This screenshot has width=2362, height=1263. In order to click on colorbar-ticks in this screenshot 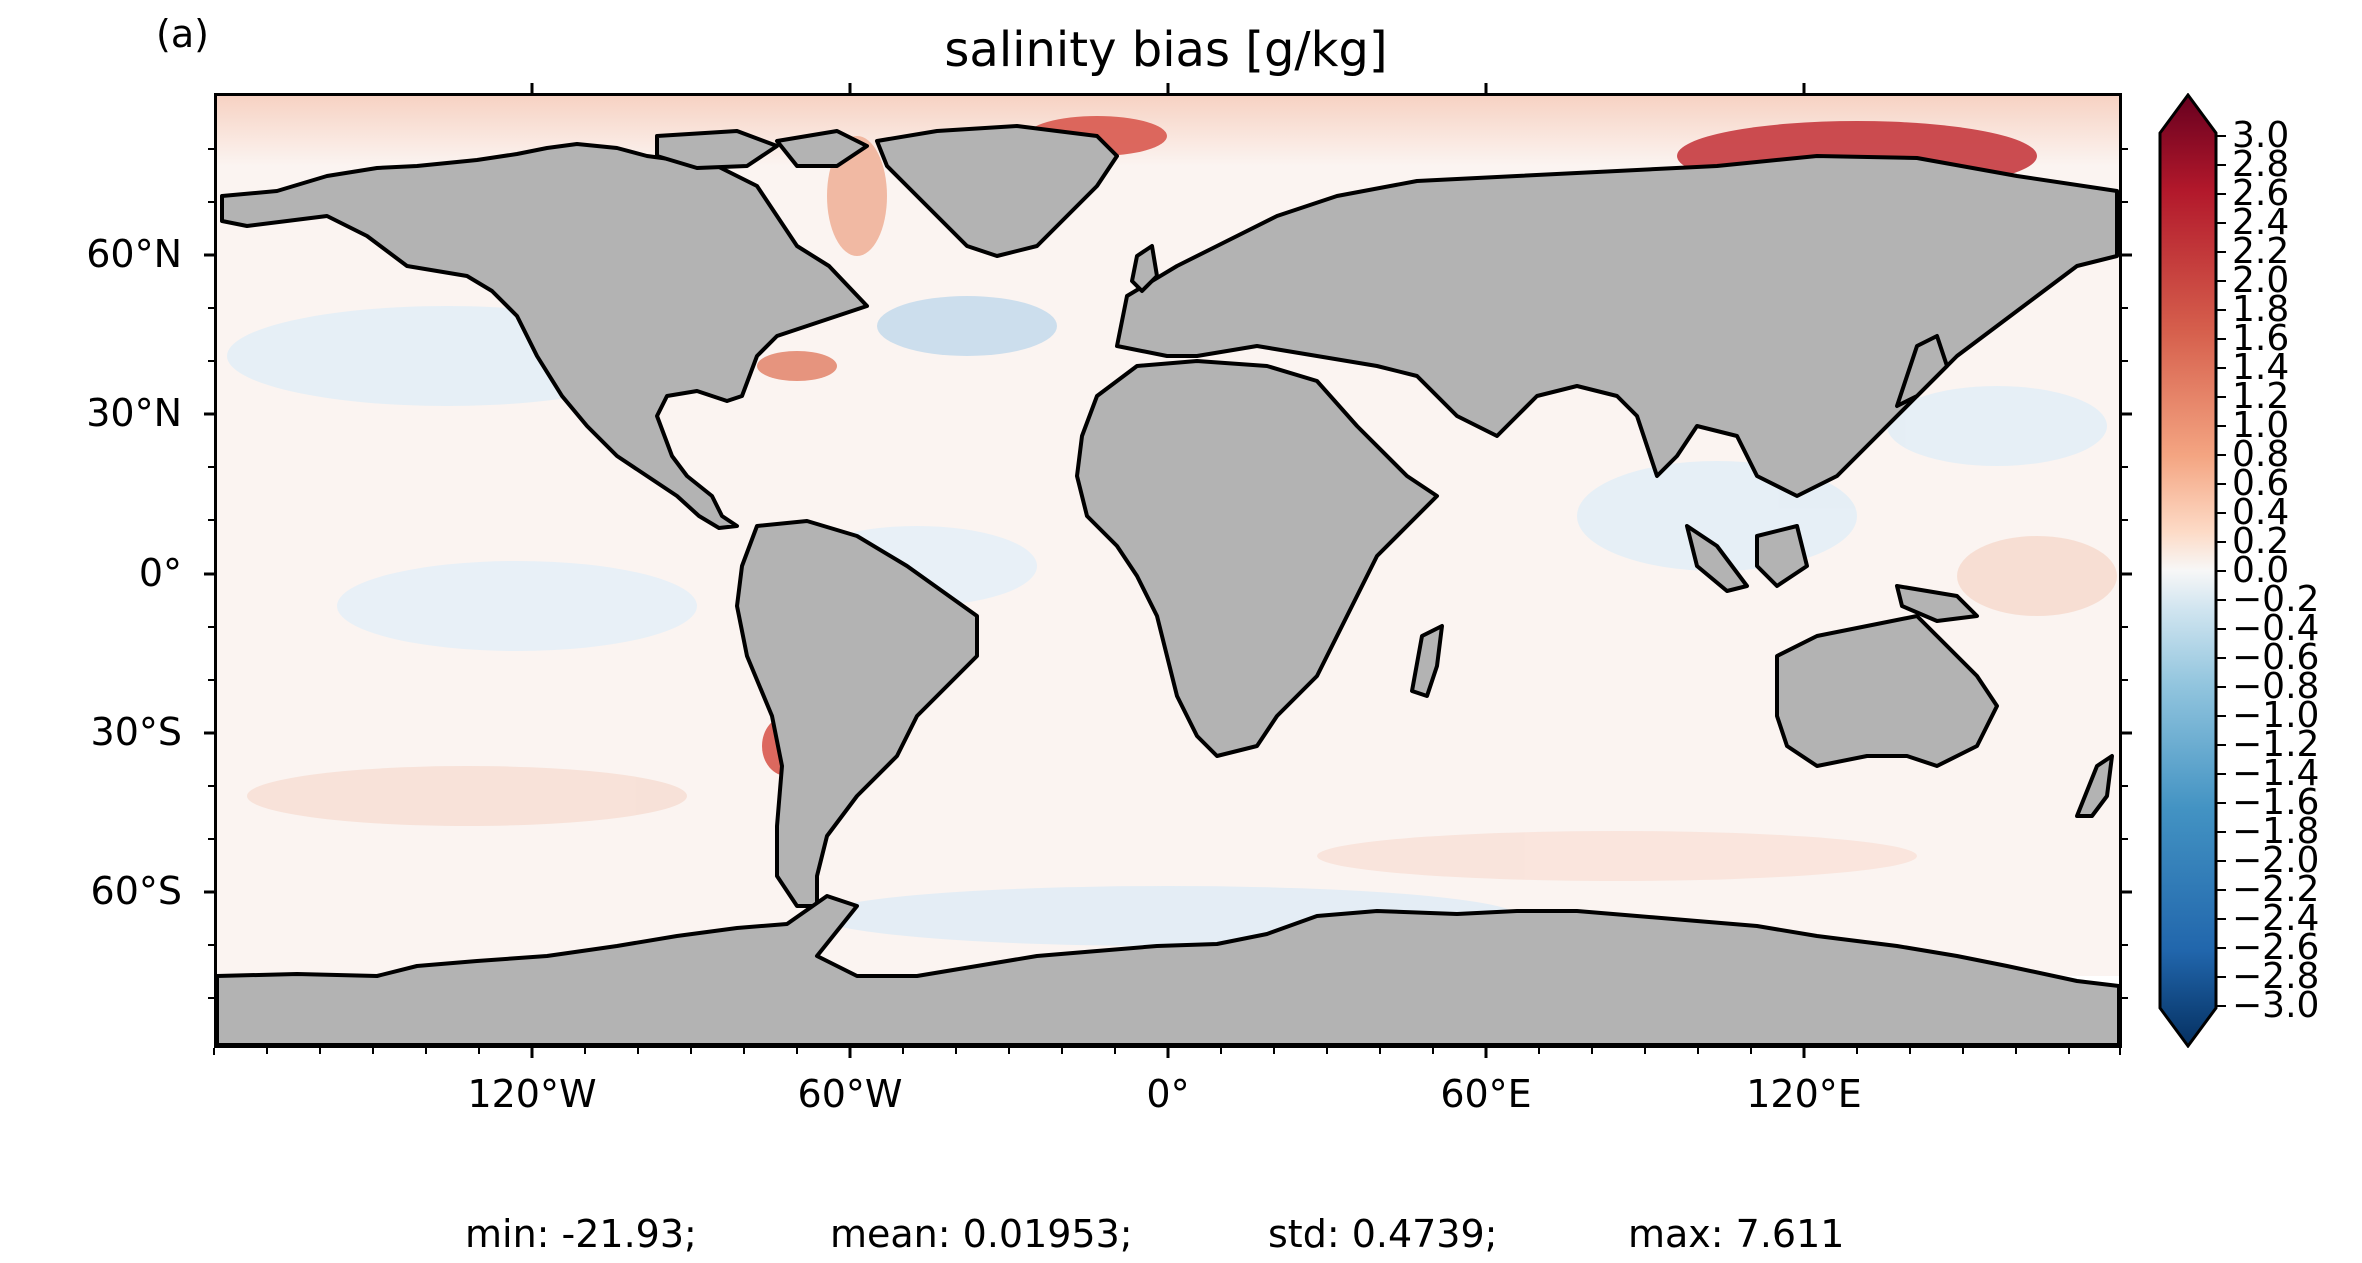, I will do `click(2221, 571)`.